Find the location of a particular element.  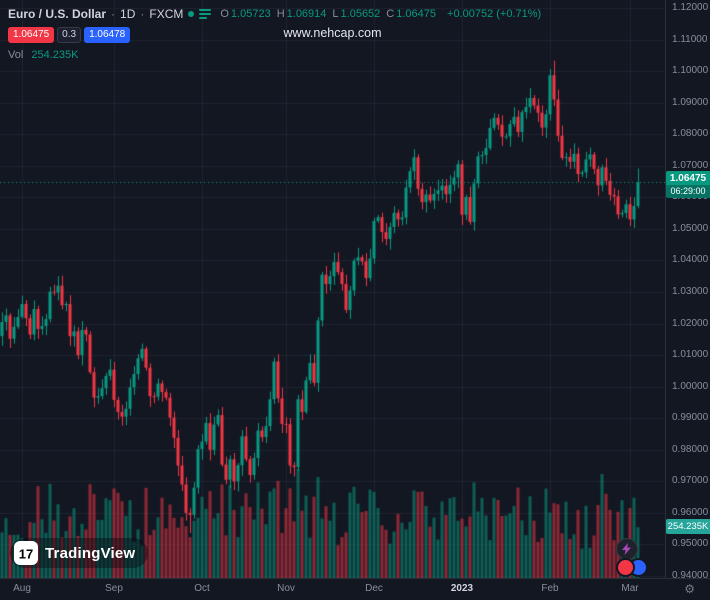

price-axis-label: 1.08000 is located at coordinates (690, 134).